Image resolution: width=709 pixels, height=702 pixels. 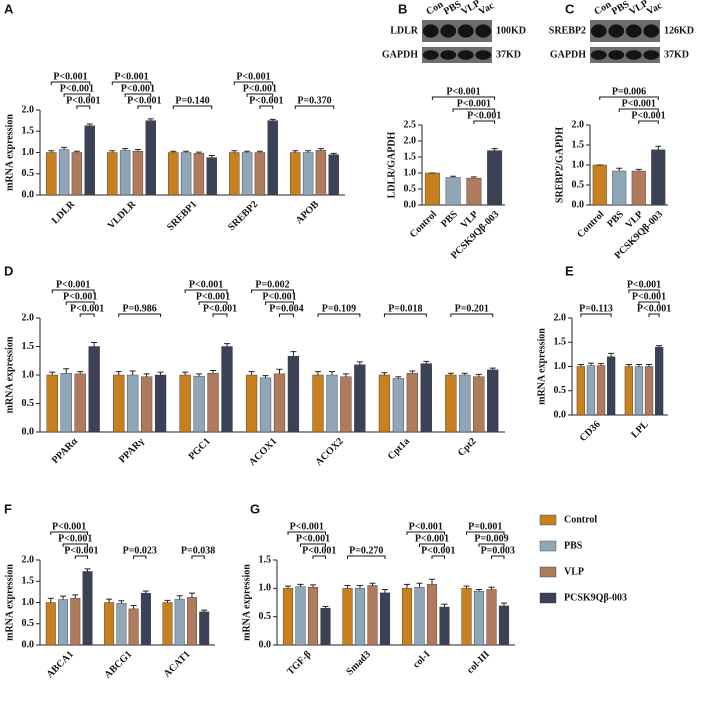 What do you see at coordinates (366, 550) in the screenshot?
I see `p-value: P=0.270` at bounding box center [366, 550].